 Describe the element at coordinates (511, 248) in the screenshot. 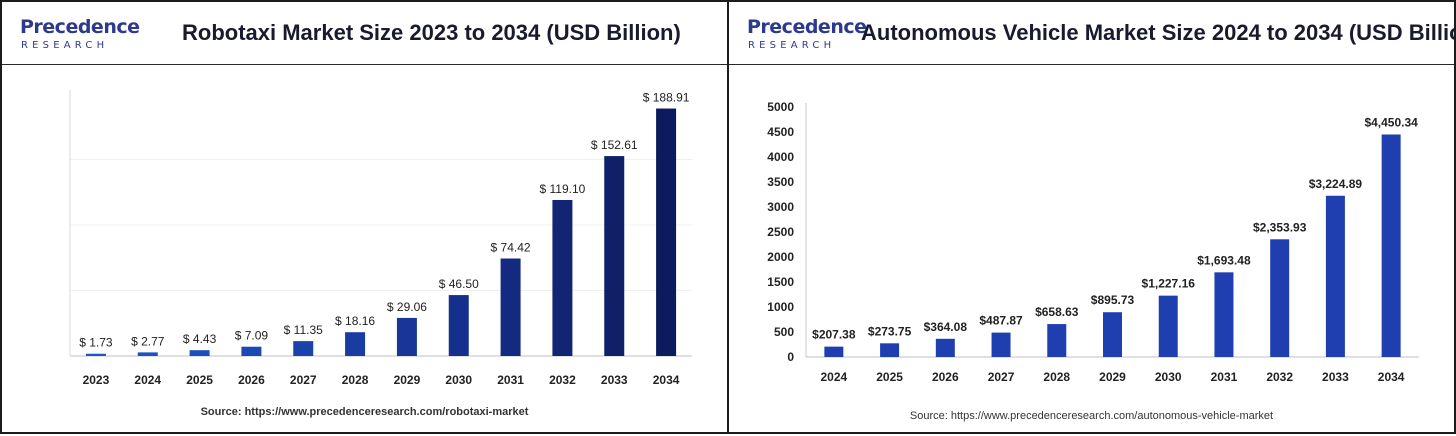

I see `data-label: $ 74.42` at that location.